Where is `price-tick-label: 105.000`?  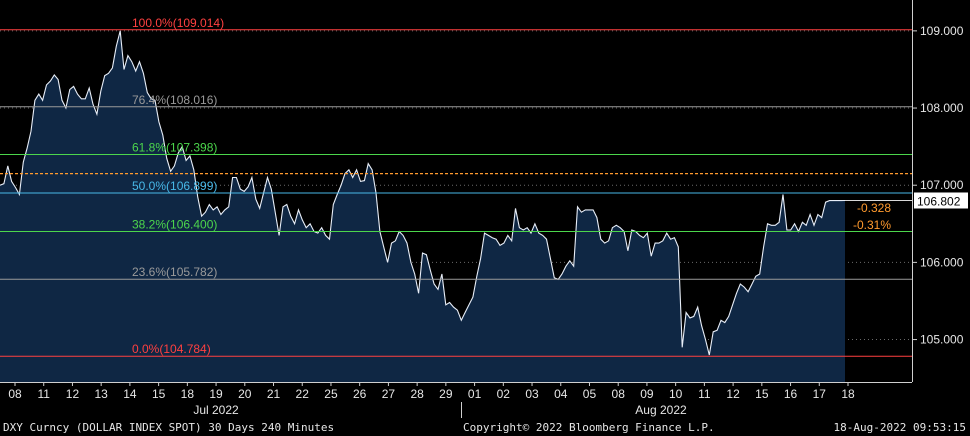 price-tick-label: 105.000 is located at coordinates (942, 340).